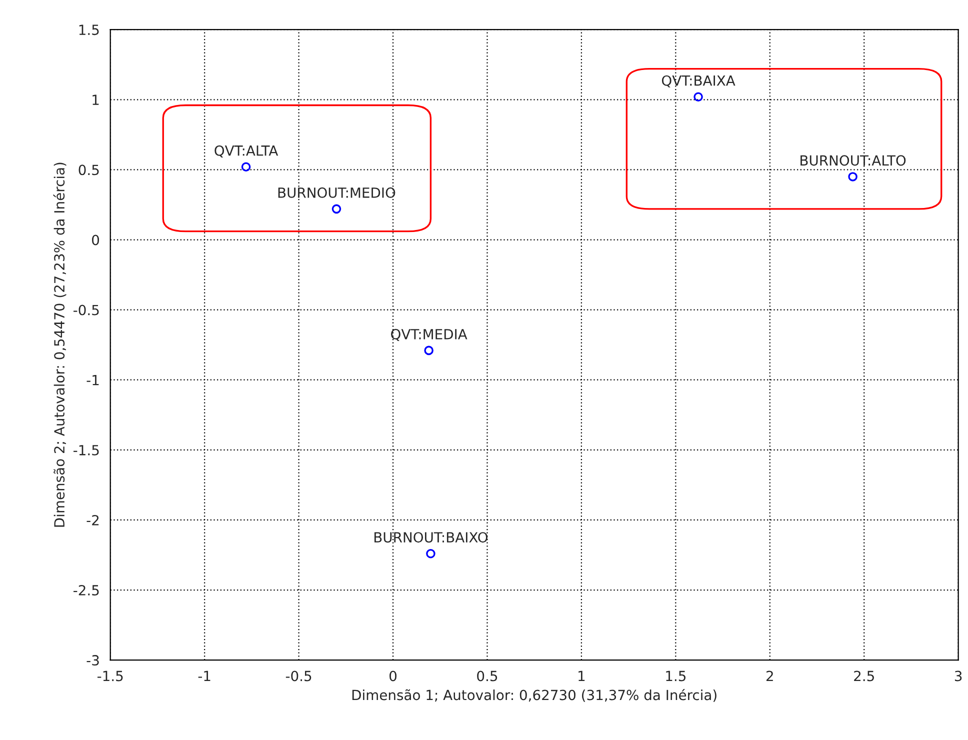 The width and height of the screenshot is (968, 740). I want to click on x-tick-label: 0.5, so click(487, 676).